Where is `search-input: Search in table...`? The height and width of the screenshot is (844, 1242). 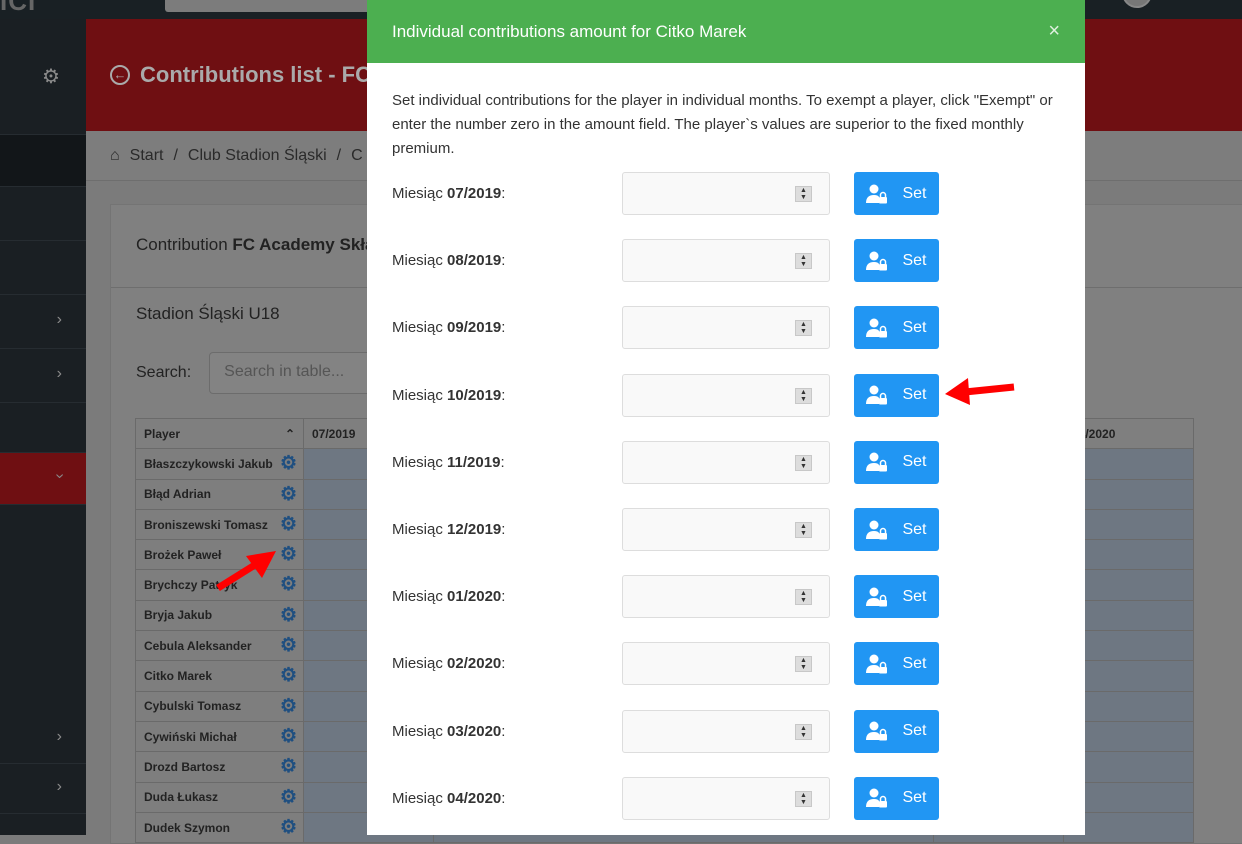
search-input: Search in table... is located at coordinates (299, 373).